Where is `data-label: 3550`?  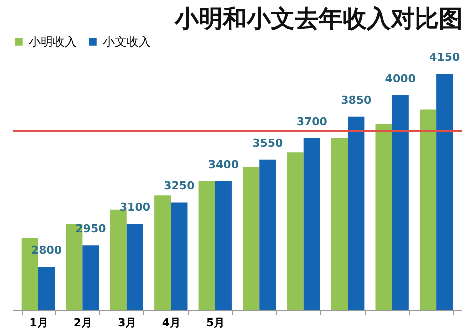 data-label: 3550 is located at coordinates (268, 143).